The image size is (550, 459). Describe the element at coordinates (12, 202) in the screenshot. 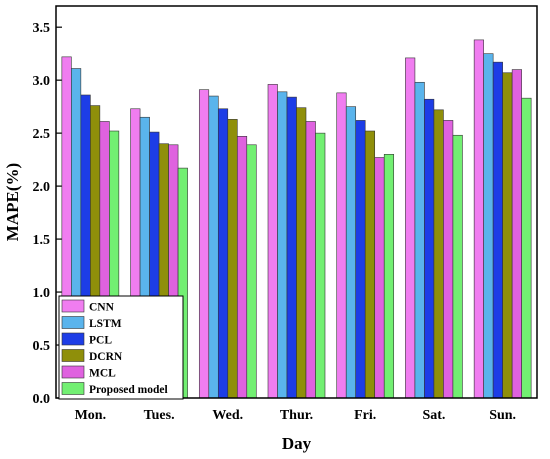

I see `y-axis-title: MAPE(%)` at that location.